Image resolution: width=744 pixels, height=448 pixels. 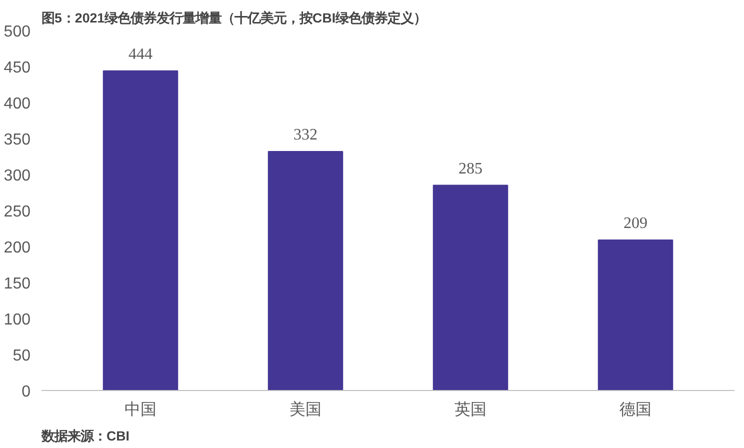 I want to click on data-label: 444, so click(x=140, y=54).